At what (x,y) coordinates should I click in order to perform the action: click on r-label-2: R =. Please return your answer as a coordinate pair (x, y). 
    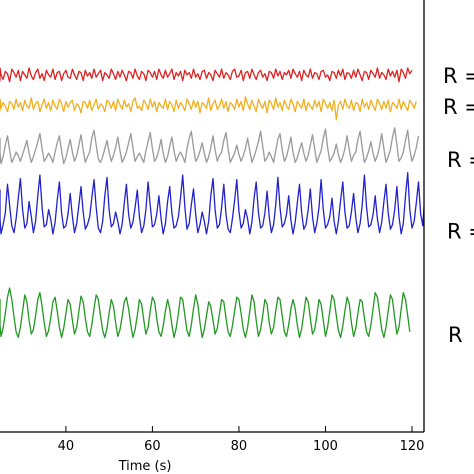
    Looking at the image, I should click on (458, 107).